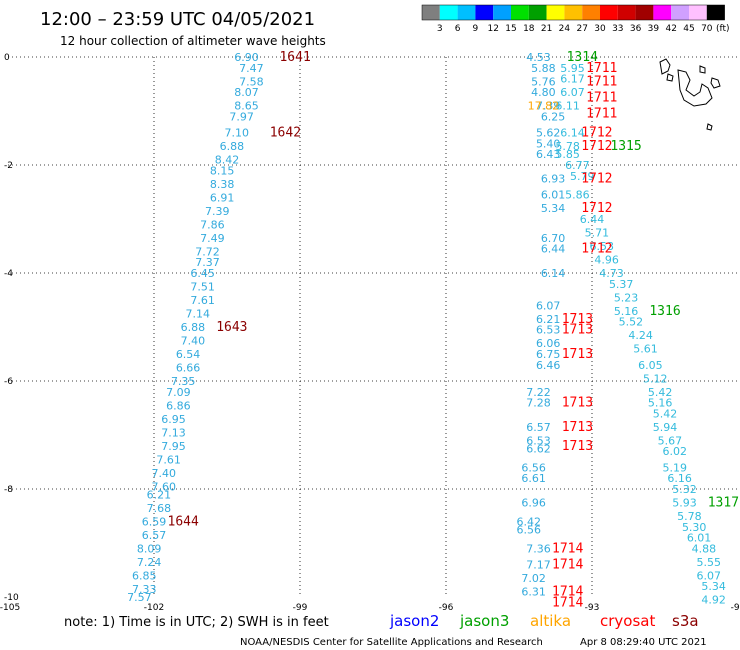 The height and width of the screenshot is (650, 740). What do you see at coordinates (704, 548) in the screenshot?
I see `swh-value-jason3: 4.88` at bounding box center [704, 548].